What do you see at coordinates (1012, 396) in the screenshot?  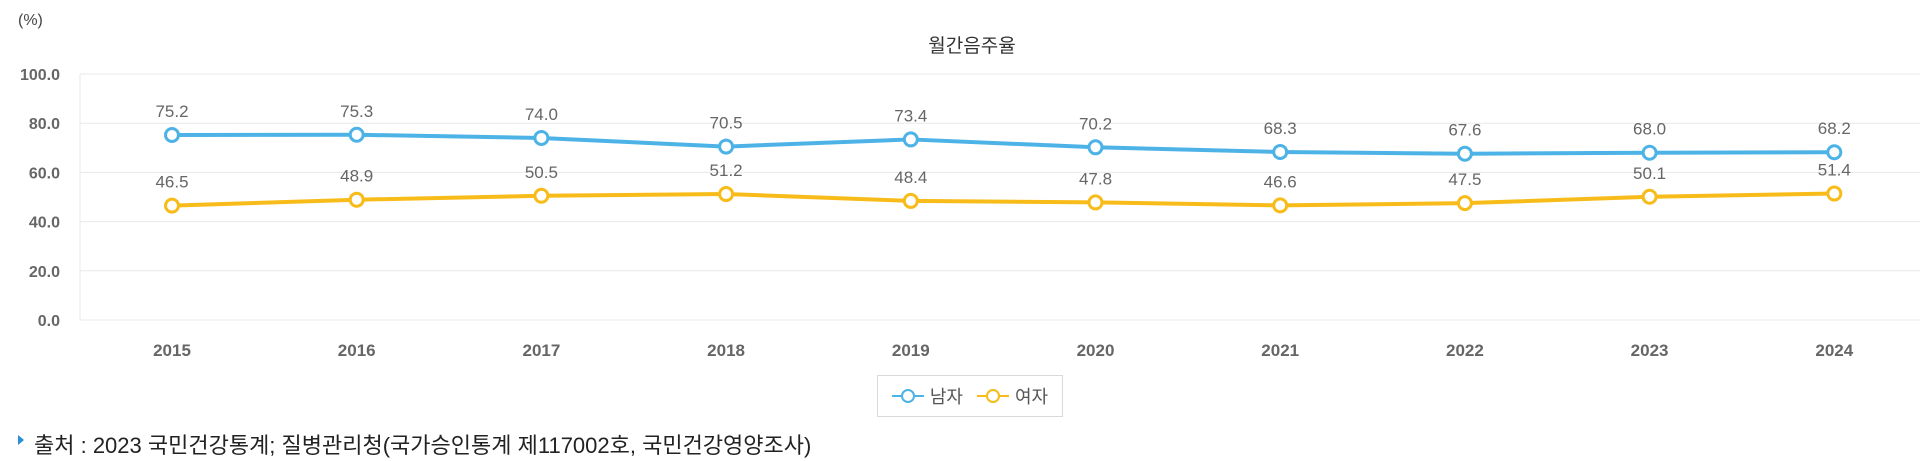 I see `legend-item-female: 여자` at bounding box center [1012, 396].